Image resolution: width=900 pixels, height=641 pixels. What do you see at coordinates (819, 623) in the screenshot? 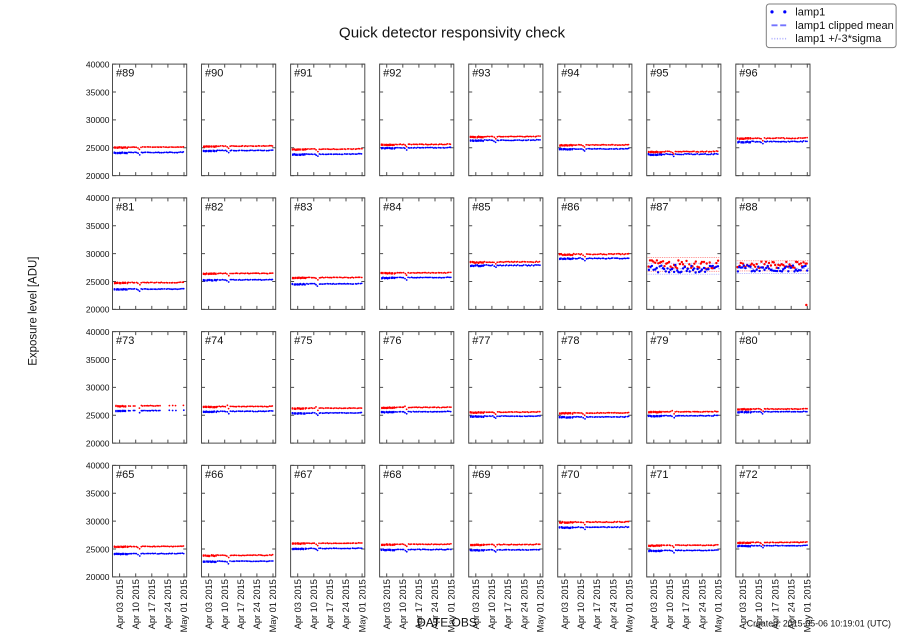
I see `svg-text:Created: 2015-05-06 10:19:01 (: Created: 2015-05-06 10:19:01 (UTC)` at bounding box center [819, 623].